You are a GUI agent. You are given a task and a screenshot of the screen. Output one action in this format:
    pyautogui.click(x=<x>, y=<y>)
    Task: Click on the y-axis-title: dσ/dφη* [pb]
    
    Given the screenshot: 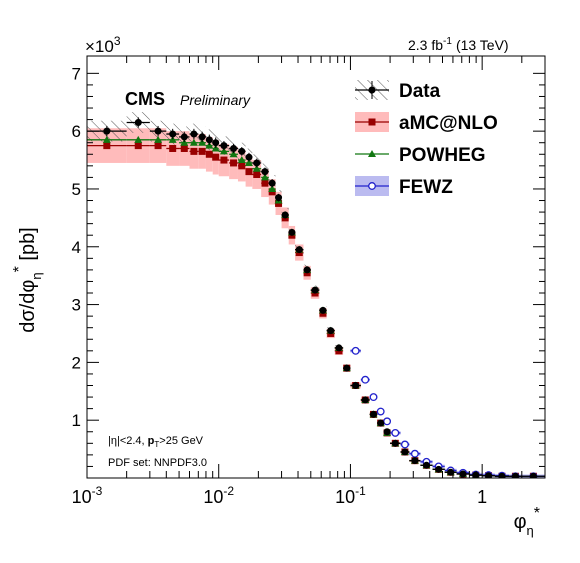 What is the action you would take?
    pyautogui.click(x=27, y=280)
    